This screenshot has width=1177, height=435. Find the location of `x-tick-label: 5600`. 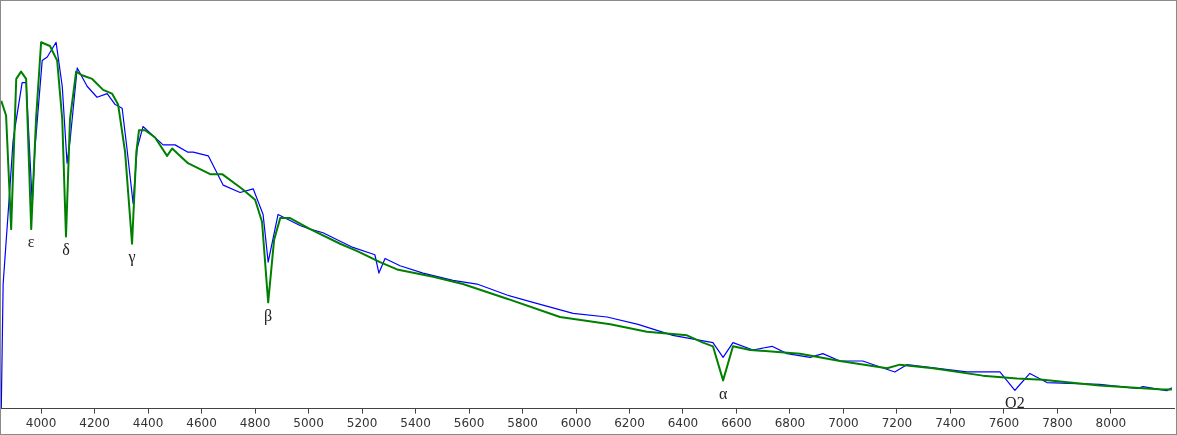

x-tick-label: 5600 is located at coordinates (469, 422).